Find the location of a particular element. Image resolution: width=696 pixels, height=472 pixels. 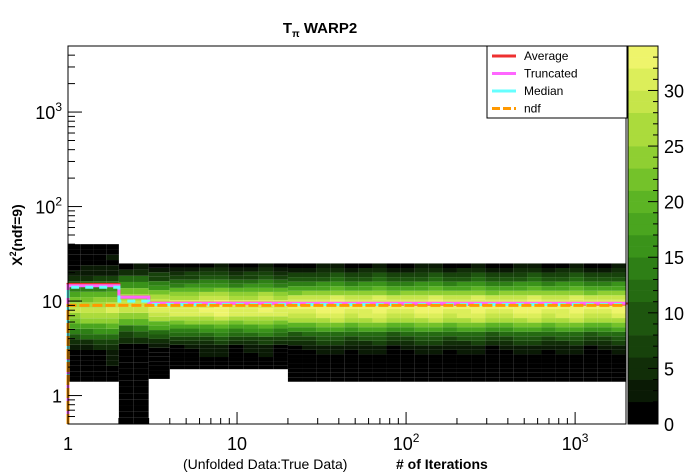

title-main: T is located at coordinates (287, 28).